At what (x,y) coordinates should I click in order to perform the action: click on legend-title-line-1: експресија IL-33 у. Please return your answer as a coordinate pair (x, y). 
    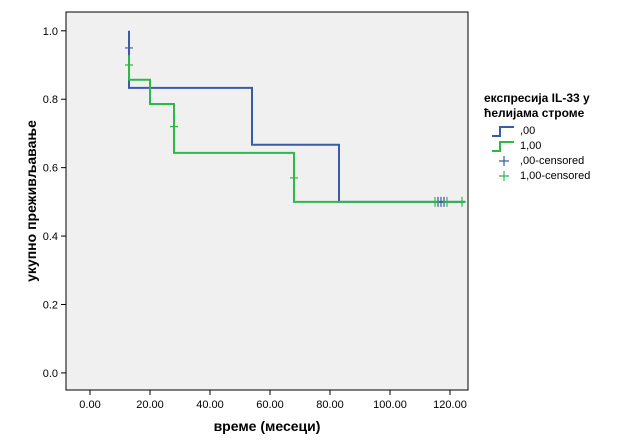
    Looking at the image, I should click on (537, 98).